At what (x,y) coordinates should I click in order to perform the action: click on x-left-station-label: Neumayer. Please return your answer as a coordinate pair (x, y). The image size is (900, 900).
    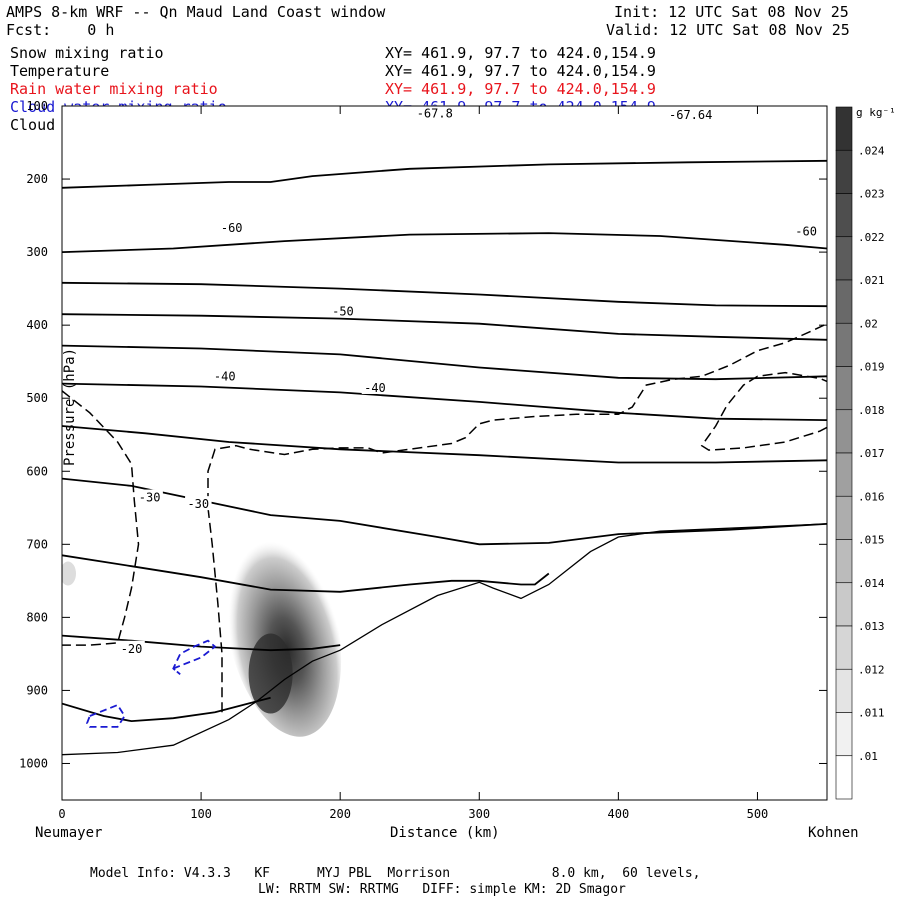
    Looking at the image, I should click on (68, 833).